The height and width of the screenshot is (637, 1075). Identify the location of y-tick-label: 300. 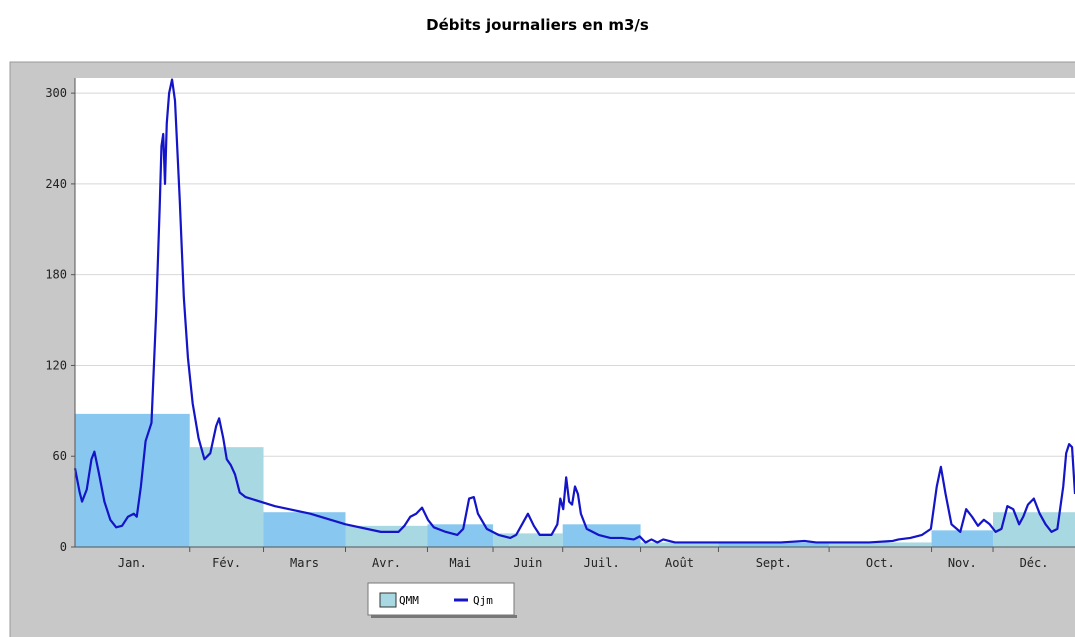
(56, 93).